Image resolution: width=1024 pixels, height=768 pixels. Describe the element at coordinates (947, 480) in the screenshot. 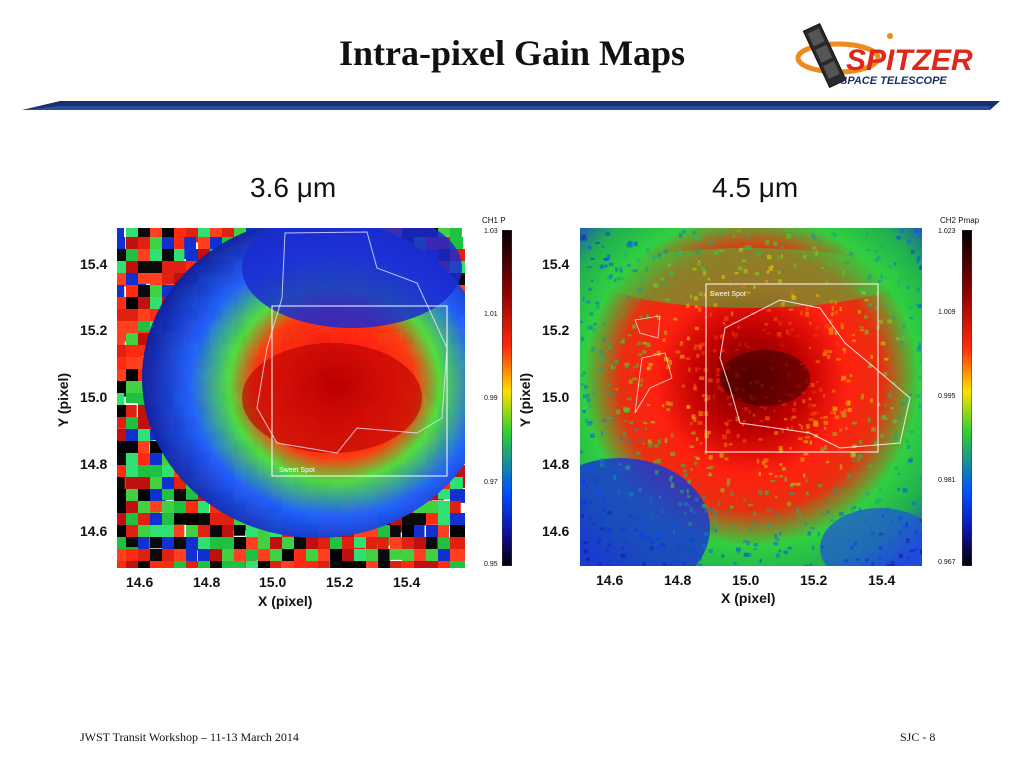

I see `cb-tick: 0.981` at that location.